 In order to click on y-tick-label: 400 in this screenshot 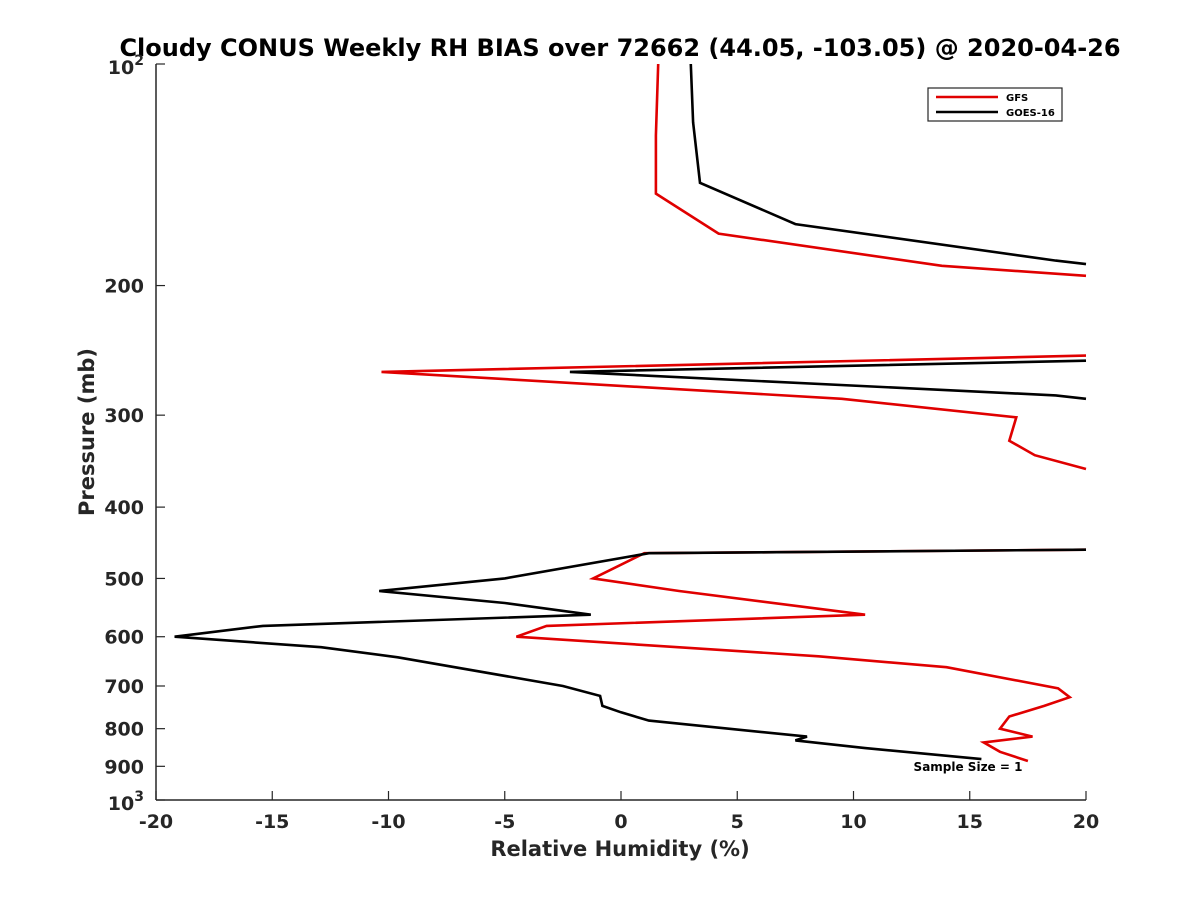, I will do `click(124, 508)`.